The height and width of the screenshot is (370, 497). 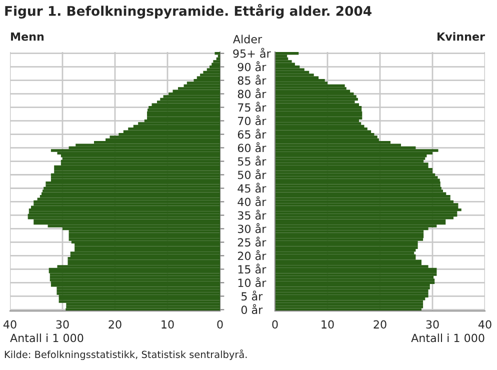 I want to click on y-tick-label: 80 år, so click(x=252, y=93).